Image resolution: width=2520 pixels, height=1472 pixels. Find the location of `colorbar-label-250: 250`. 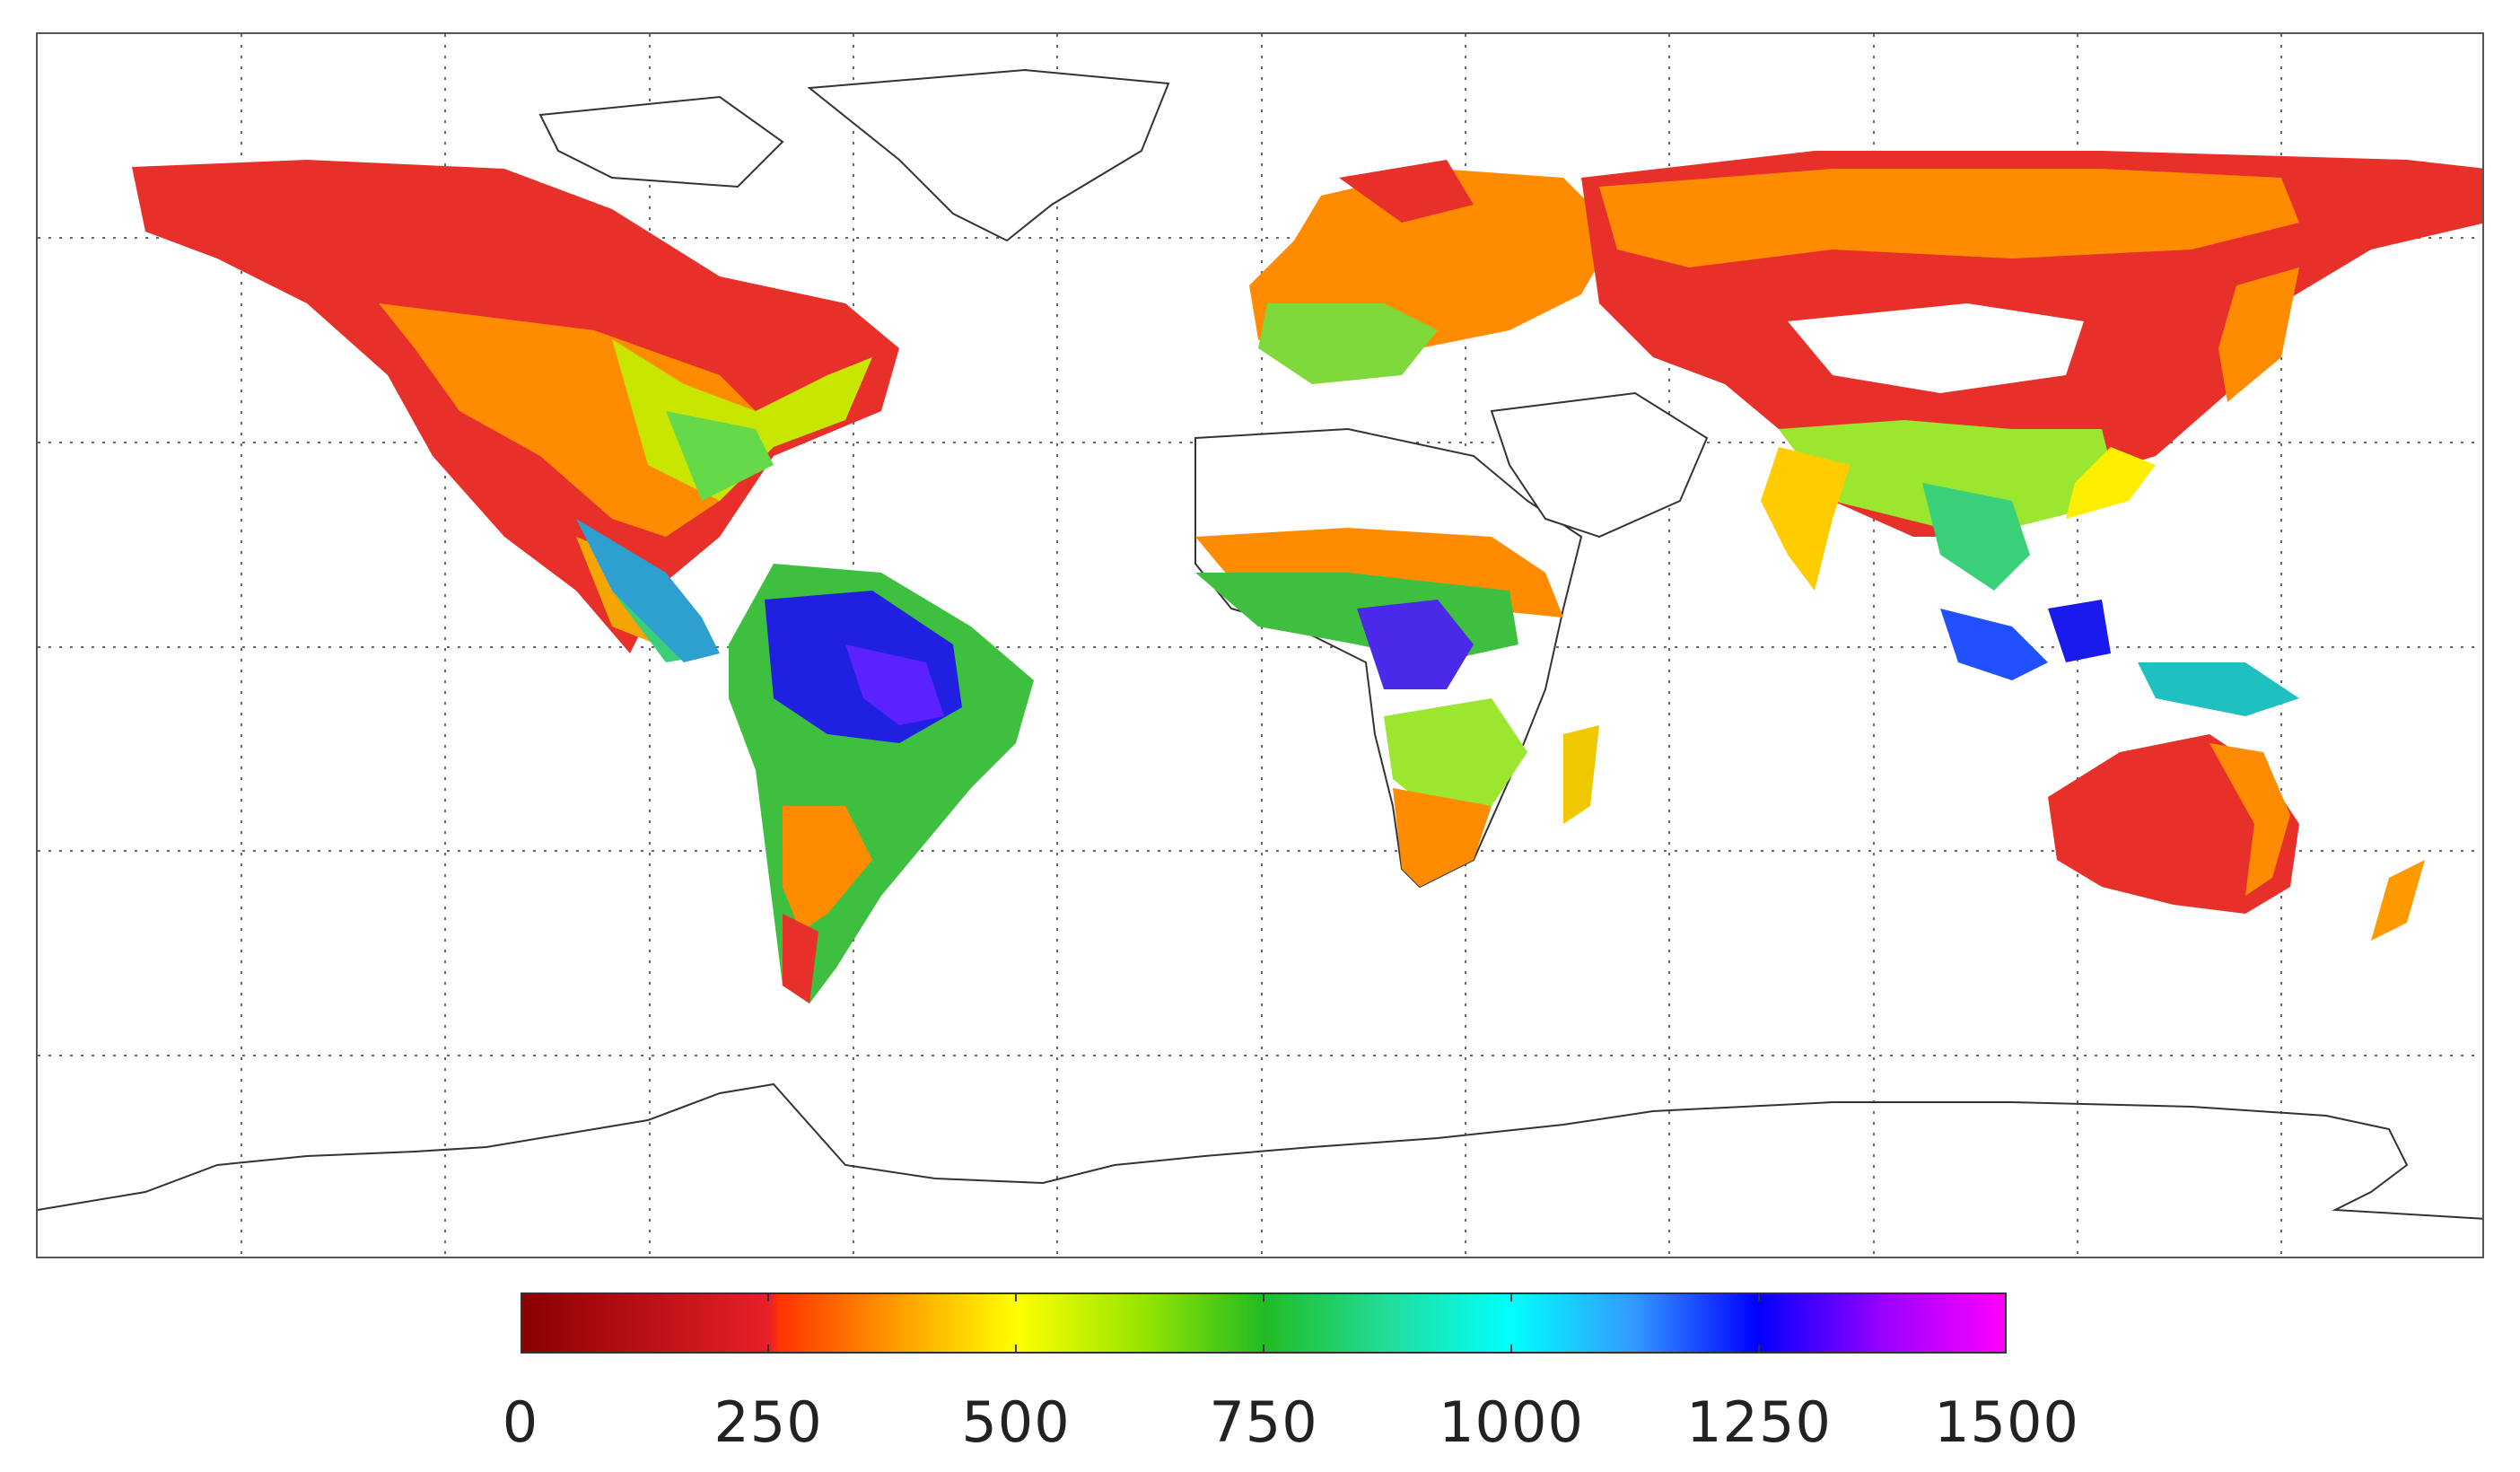

colorbar-label-250: 250 is located at coordinates (768, 1422).